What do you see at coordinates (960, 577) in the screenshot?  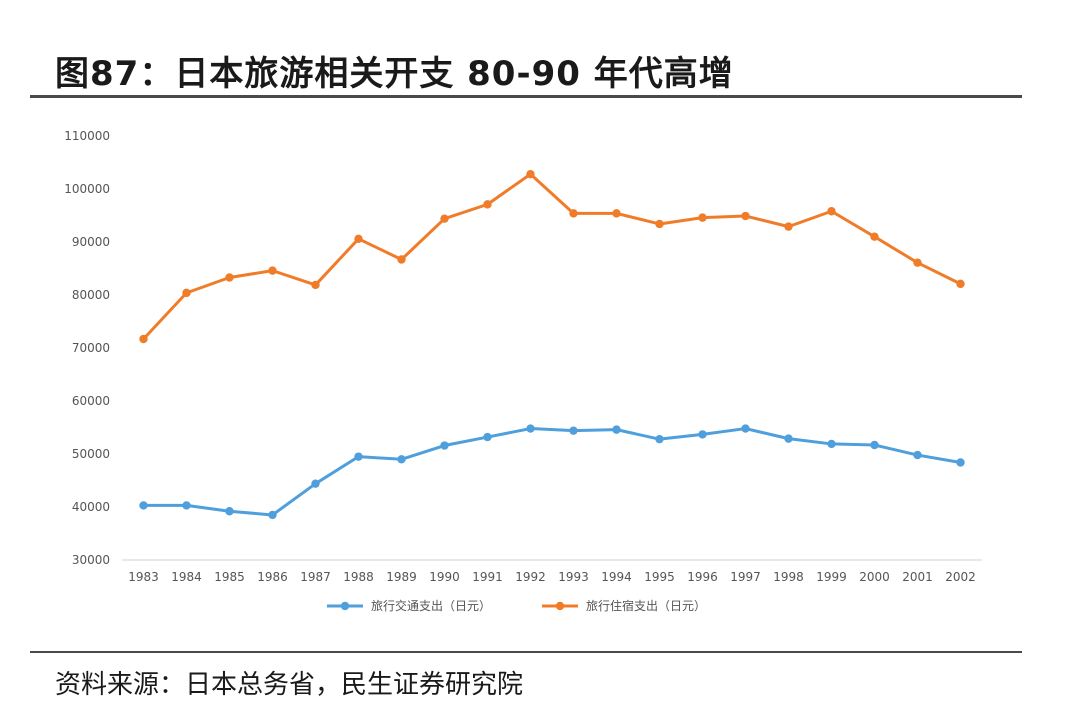 I see `x-tick-label: 2002` at bounding box center [960, 577].